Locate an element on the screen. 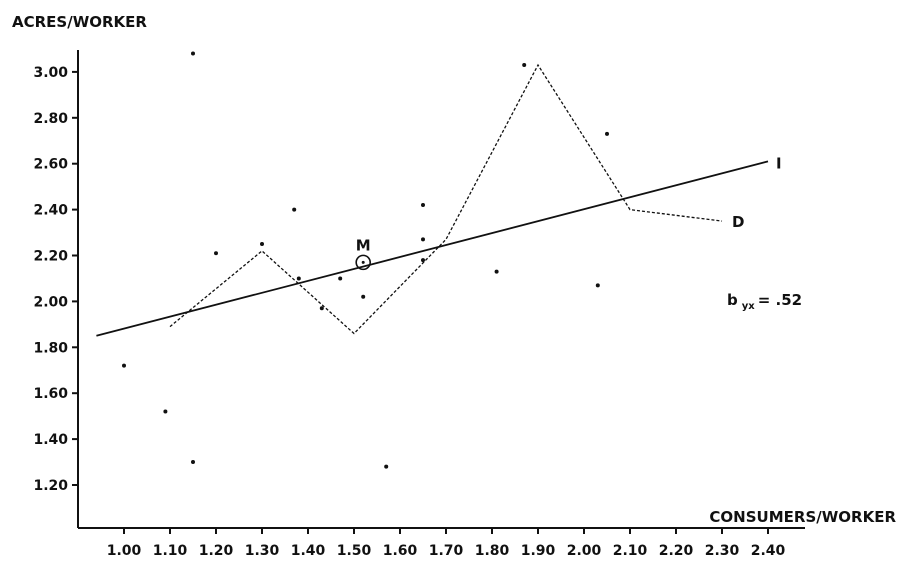  y-axis-title: ACRES/WORKER is located at coordinates (79, 22).